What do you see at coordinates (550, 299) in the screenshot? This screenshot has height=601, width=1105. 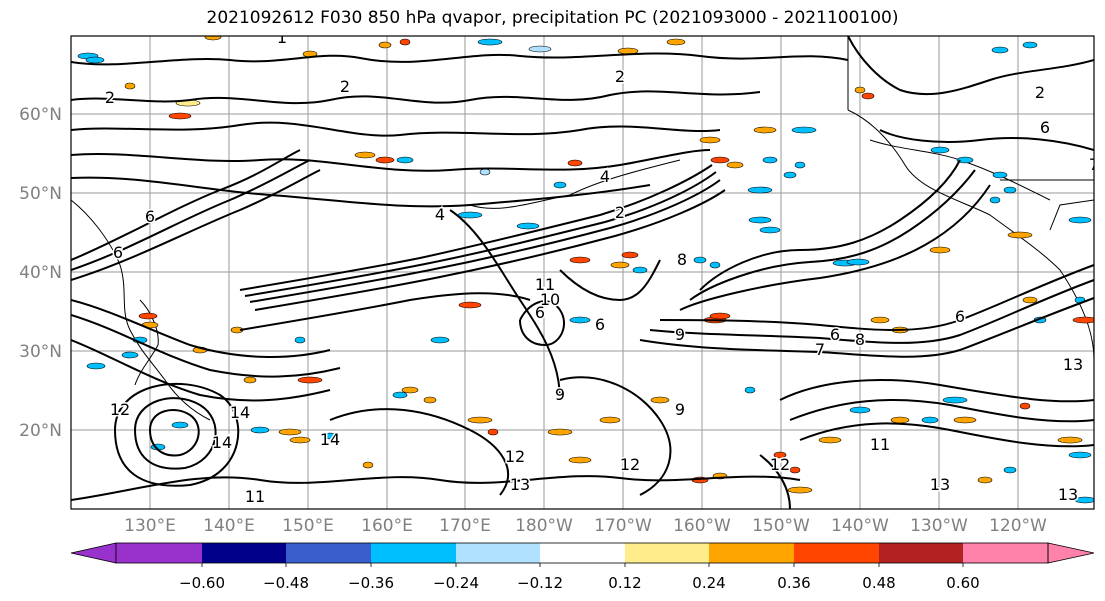 I see `contour-label: 10` at bounding box center [550, 299].